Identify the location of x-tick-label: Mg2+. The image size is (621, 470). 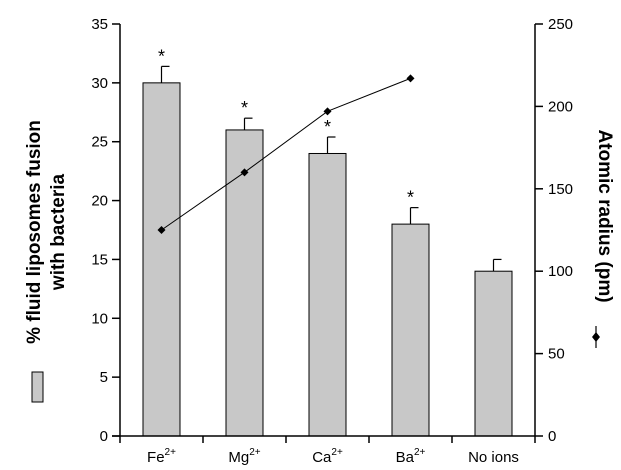
(244, 456).